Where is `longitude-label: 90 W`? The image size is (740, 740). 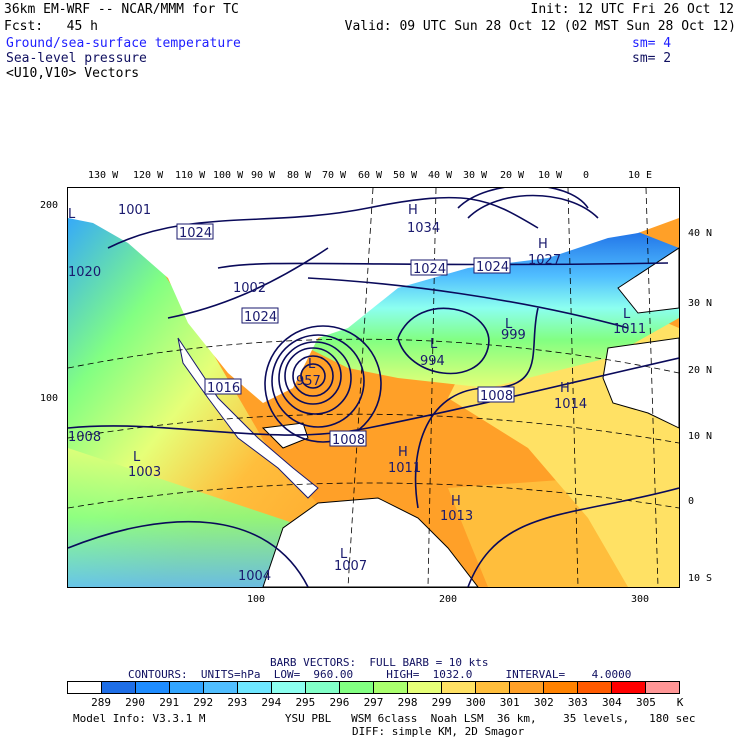 longitude-label: 90 W is located at coordinates (263, 175).